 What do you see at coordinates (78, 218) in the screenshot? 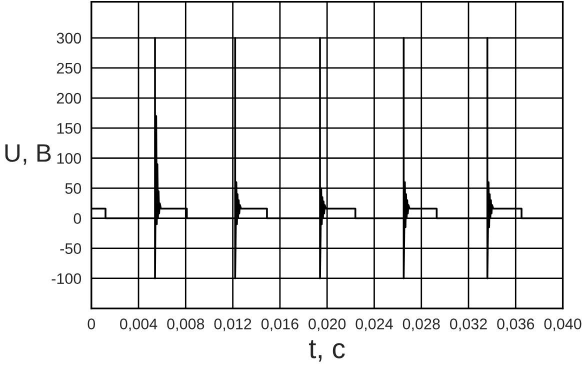
I see `y-tick-label: 0` at bounding box center [78, 218].